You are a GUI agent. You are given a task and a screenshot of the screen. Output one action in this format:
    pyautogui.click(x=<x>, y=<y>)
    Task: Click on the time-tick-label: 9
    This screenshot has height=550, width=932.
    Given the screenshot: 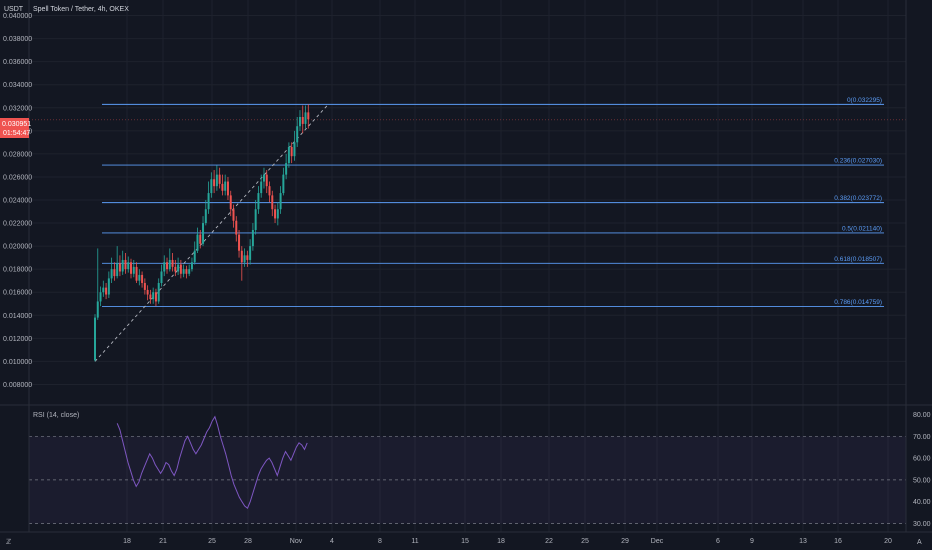 What is the action you would take?
    pyautogui.click(x=752, y=541)
    